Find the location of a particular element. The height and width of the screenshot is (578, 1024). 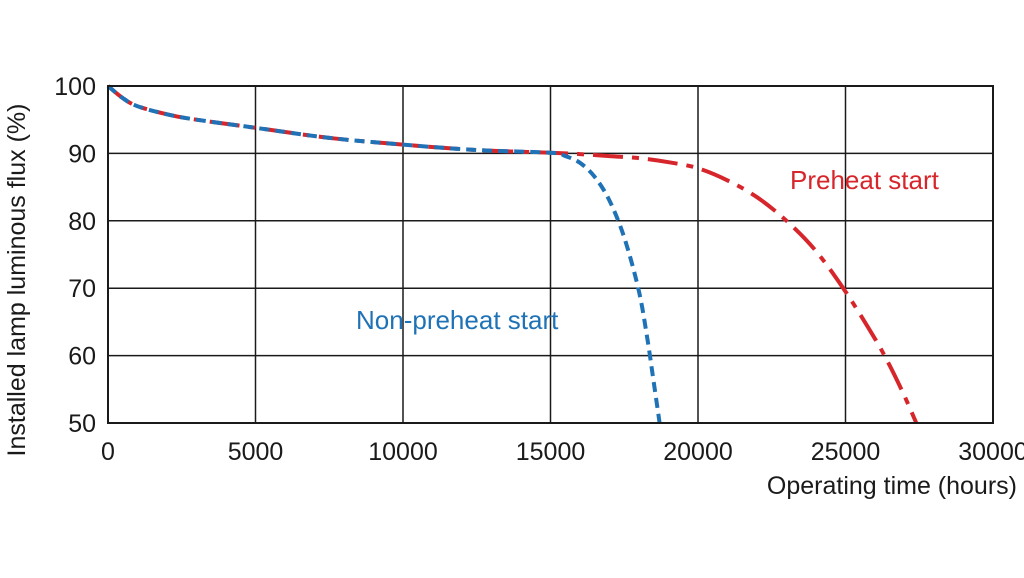

y-tick-labels: 50 60 70 80 90 100 is located at coordinates (75, 255).